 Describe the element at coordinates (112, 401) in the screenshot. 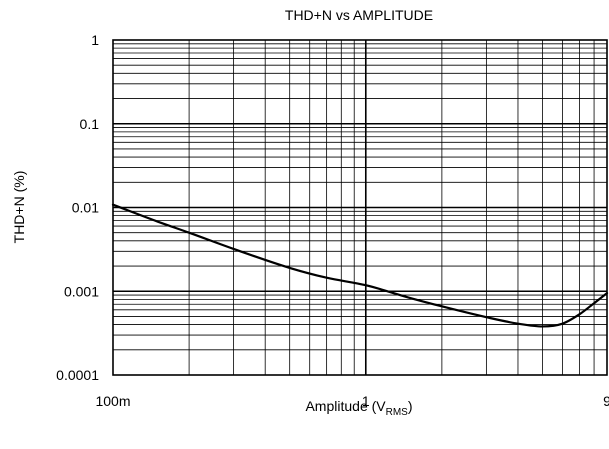

I see `x-tick-label: 100m` at that location.